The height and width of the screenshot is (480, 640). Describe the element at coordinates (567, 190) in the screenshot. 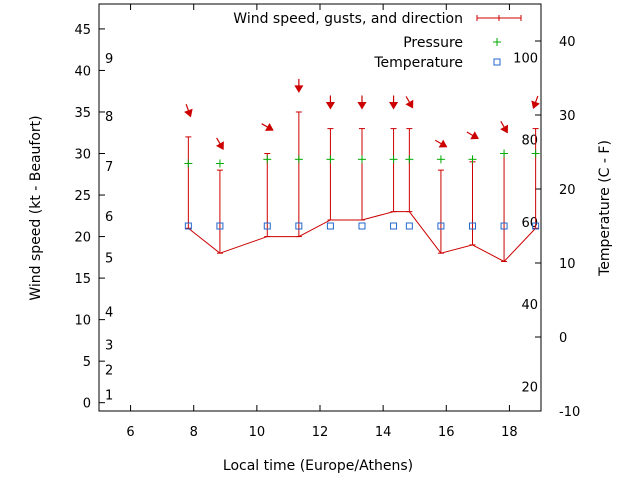

I see `y2-tick-label: 20` at that location.